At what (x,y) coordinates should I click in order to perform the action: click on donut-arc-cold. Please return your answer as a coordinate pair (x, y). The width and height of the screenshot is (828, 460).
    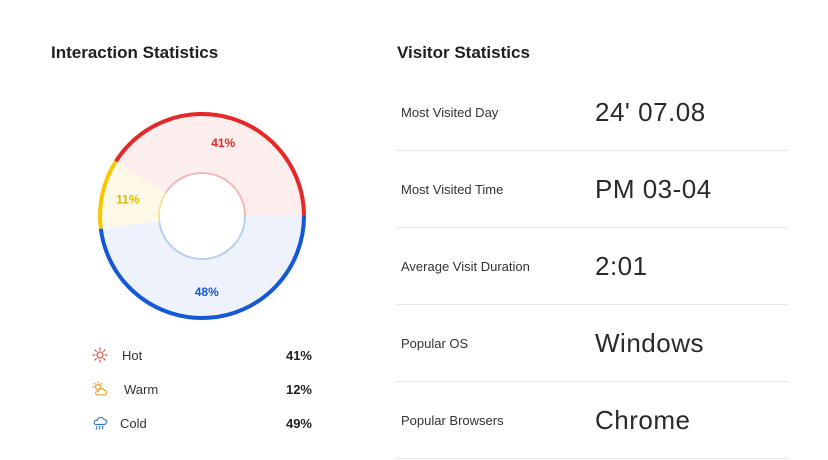
    Looking at the image, I should click on (202, 267).